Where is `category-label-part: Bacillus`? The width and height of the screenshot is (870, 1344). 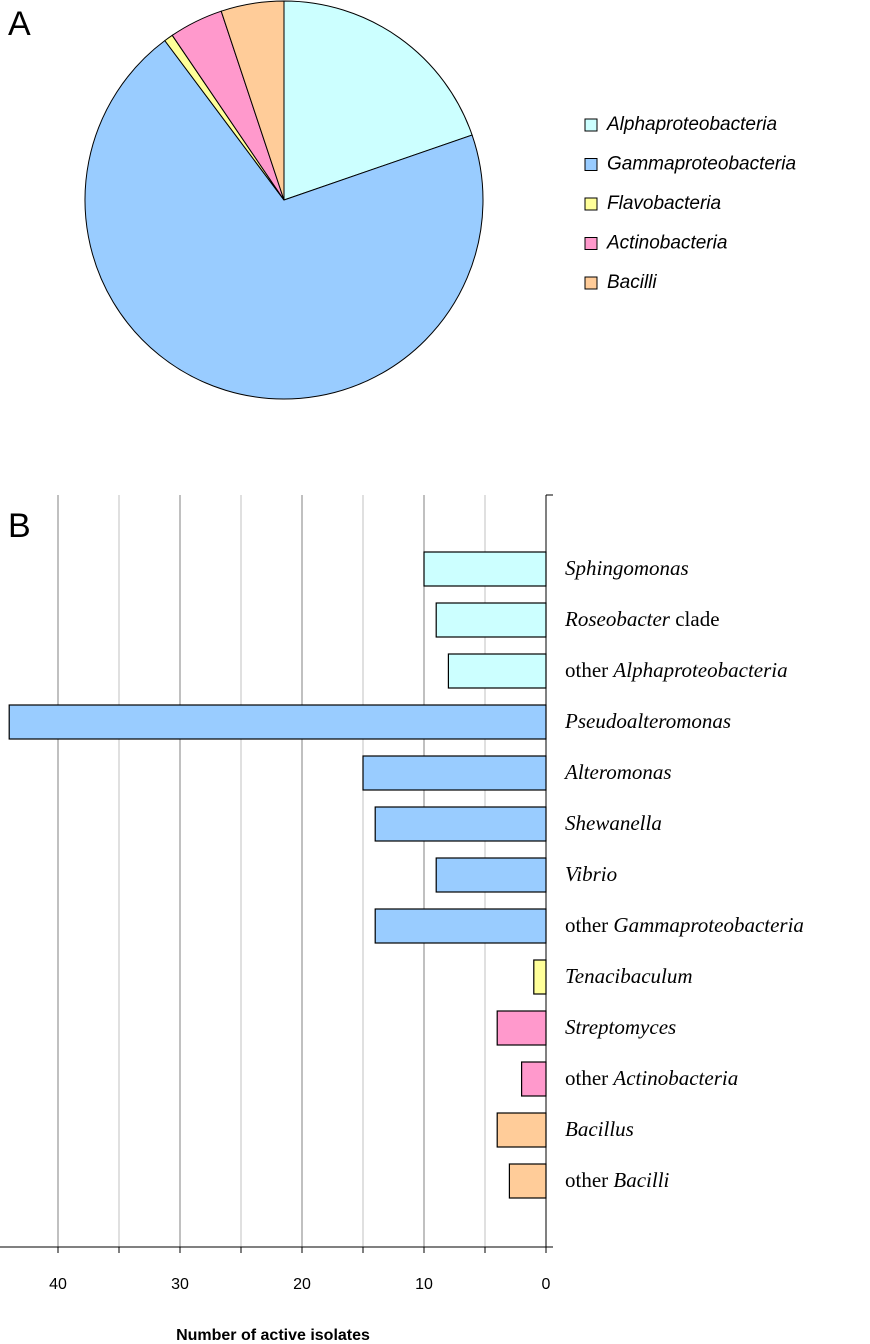 category-label-part: Bacillus is located at coordinates (599, 1129).